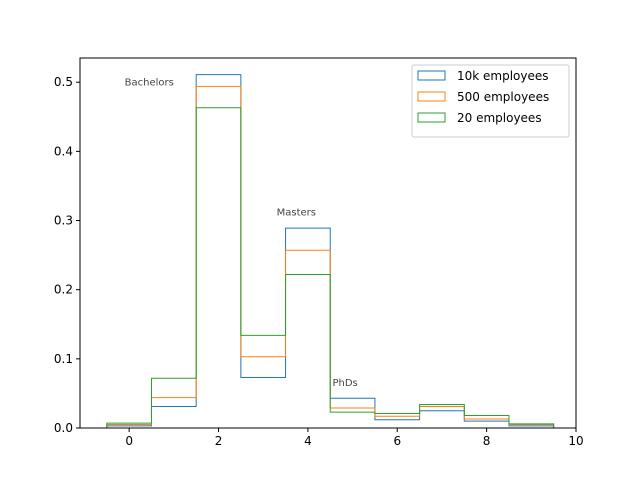  Describe the element at coordinates (499, 118) in the screenshot. I see `legend-label: 20 employees` at that location.